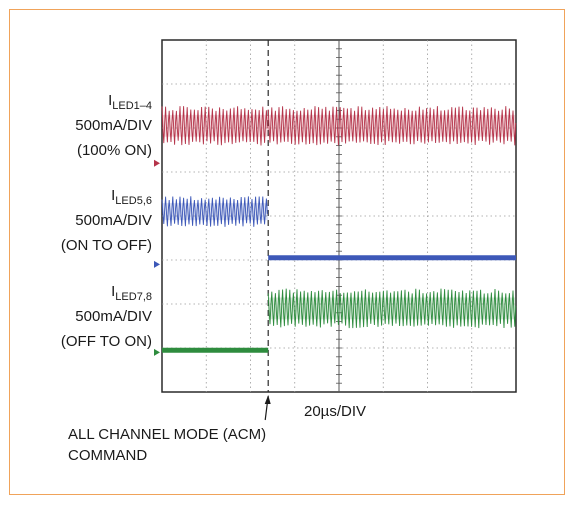 This screenshot has height=506, width=576. I want to click on channel-label-line: (ON TO OFF), so click(106, 245).